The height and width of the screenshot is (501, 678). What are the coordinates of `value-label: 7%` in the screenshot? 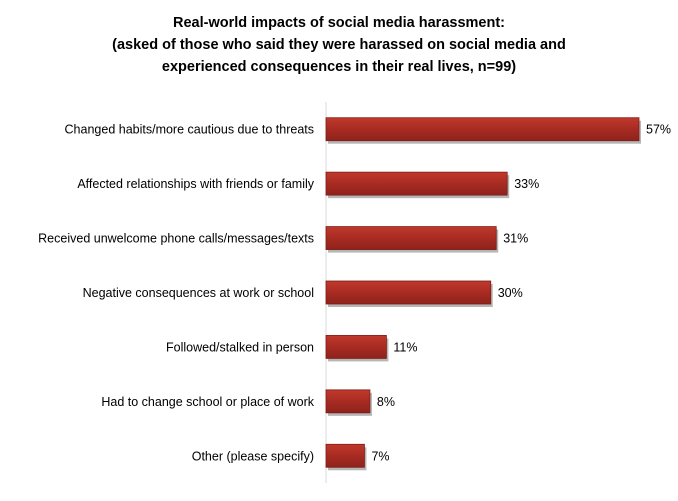 It's located at (380, 456).